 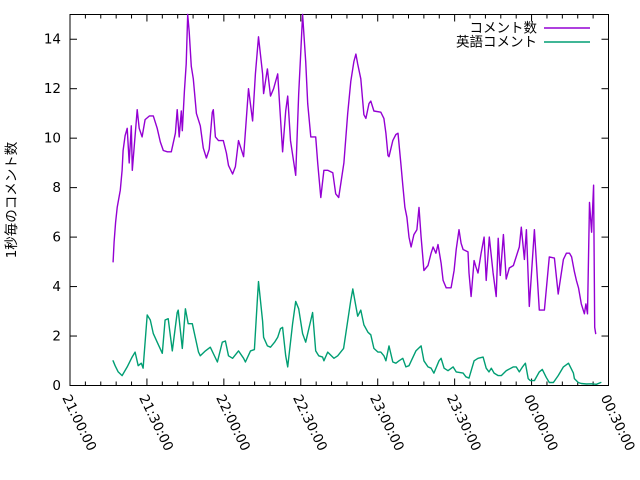 What do you see at coordinates (56, 238) in the screenshot?
I see `y-tick-label: 6` at bounding box center [56, 238].